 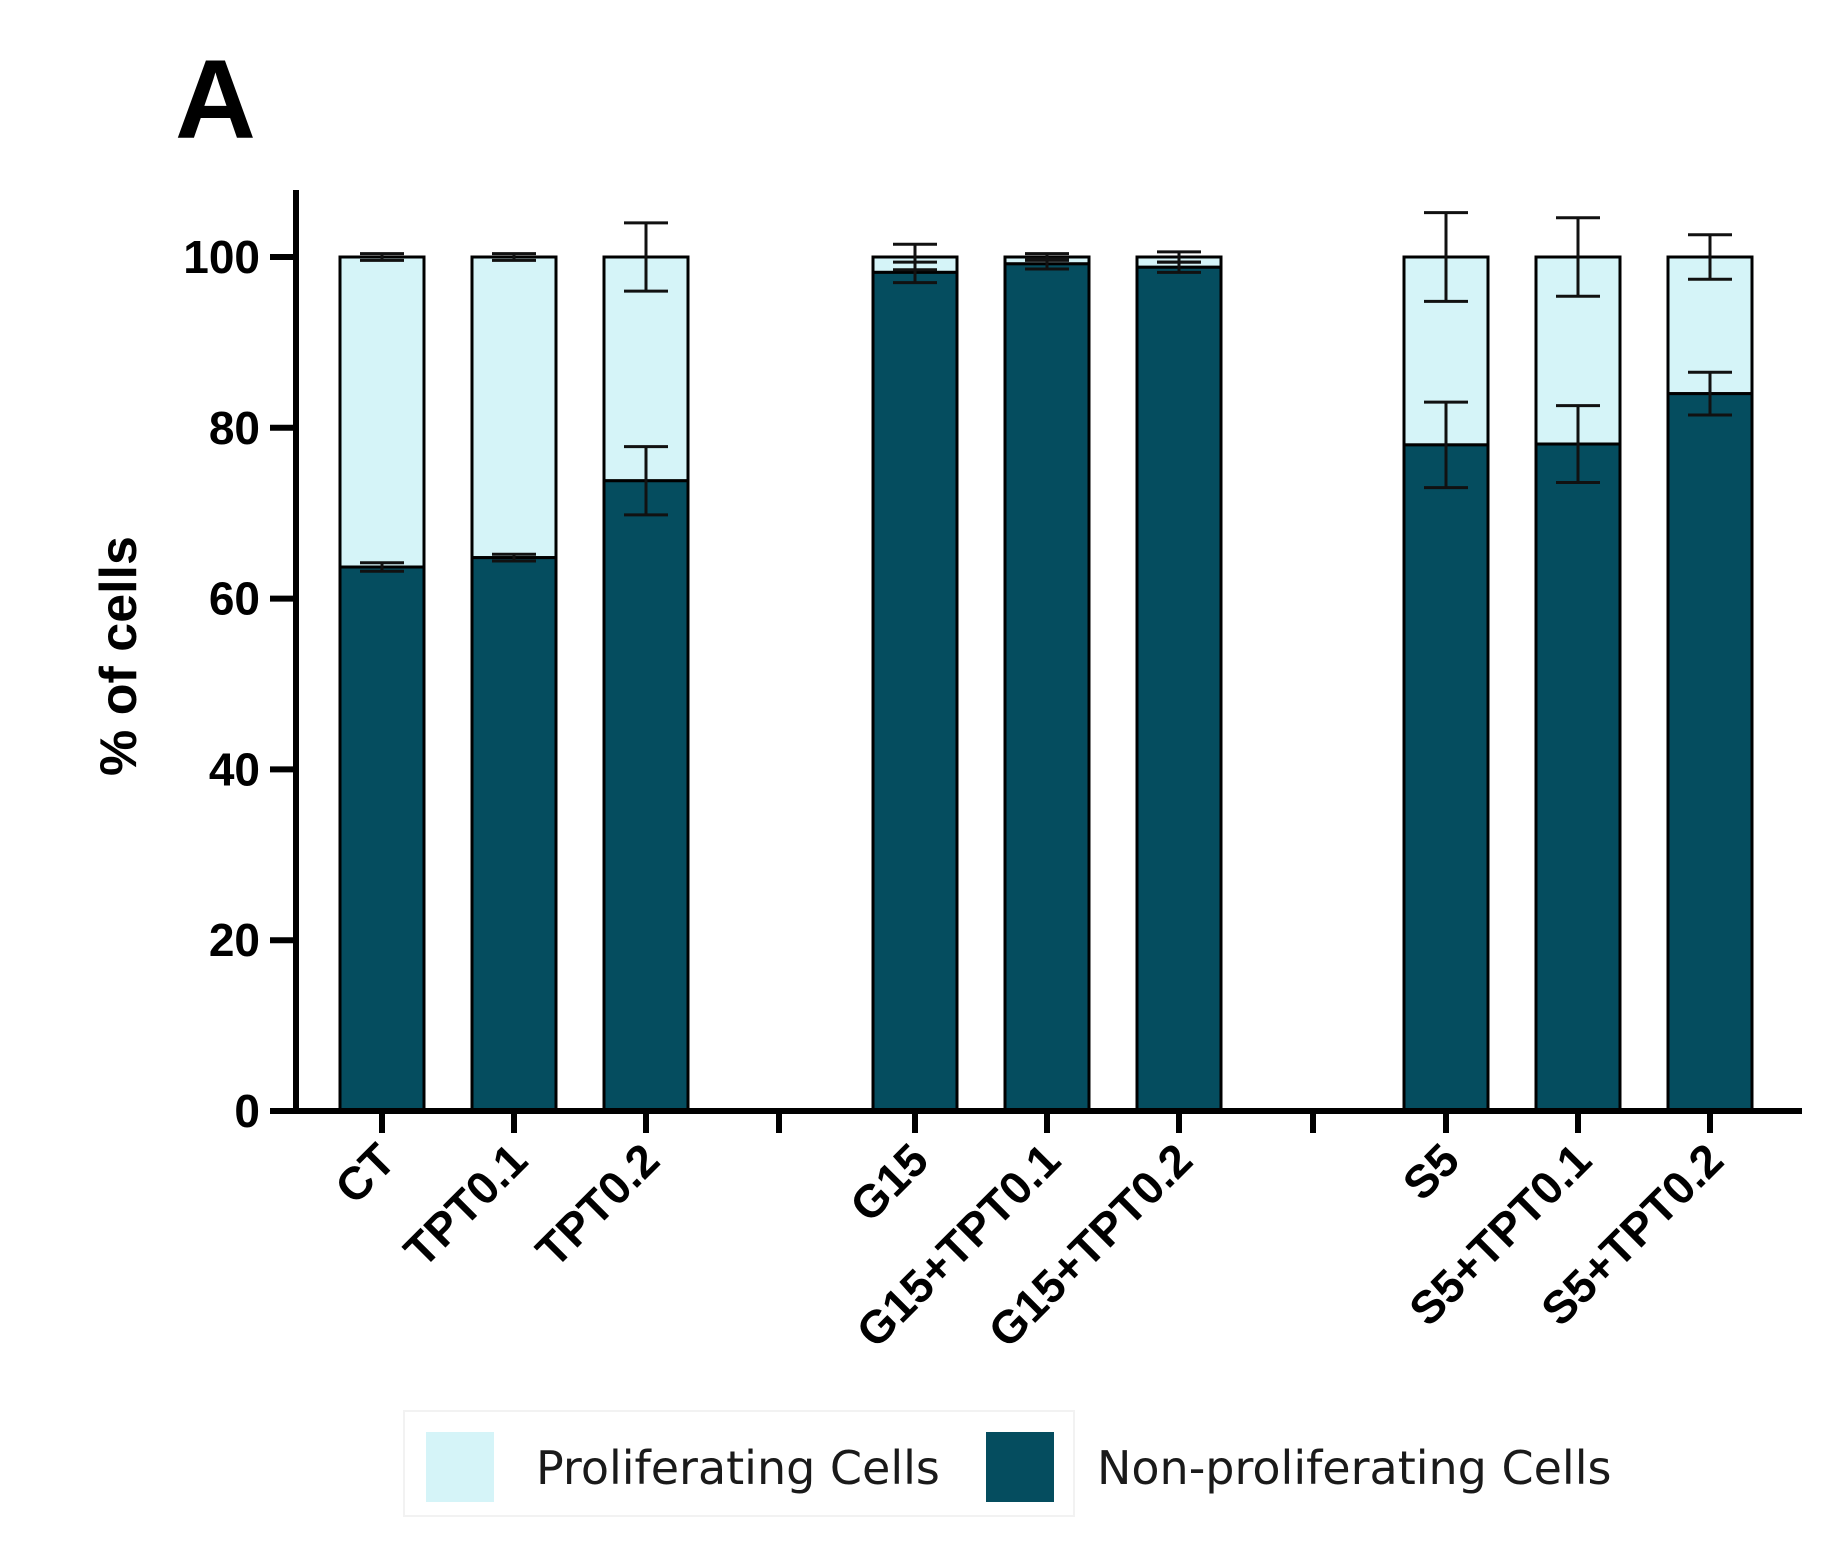 What do you see at coordinates (1578, 444) in the screenshot?
I see `error-bar-nonproliferating-S5+TPT0.1` at bounding box center [1578, 444].